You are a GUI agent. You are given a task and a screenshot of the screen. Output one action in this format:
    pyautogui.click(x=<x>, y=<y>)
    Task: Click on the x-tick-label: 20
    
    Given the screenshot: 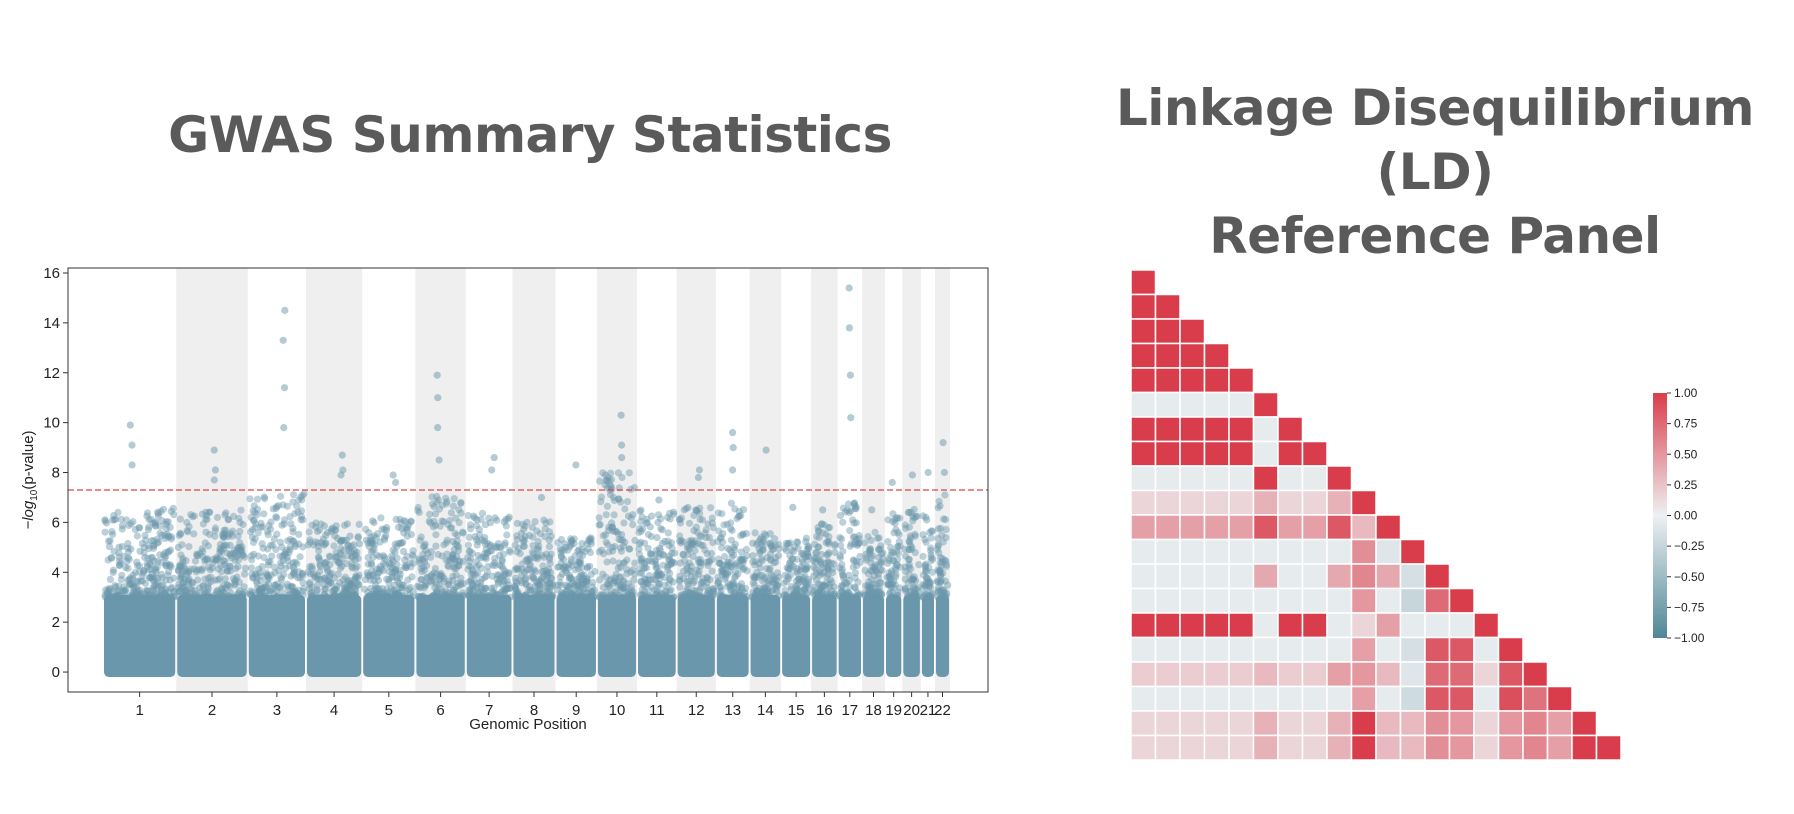 What is the action you would take?
    pyautogui.click(x=911, y=710)
    